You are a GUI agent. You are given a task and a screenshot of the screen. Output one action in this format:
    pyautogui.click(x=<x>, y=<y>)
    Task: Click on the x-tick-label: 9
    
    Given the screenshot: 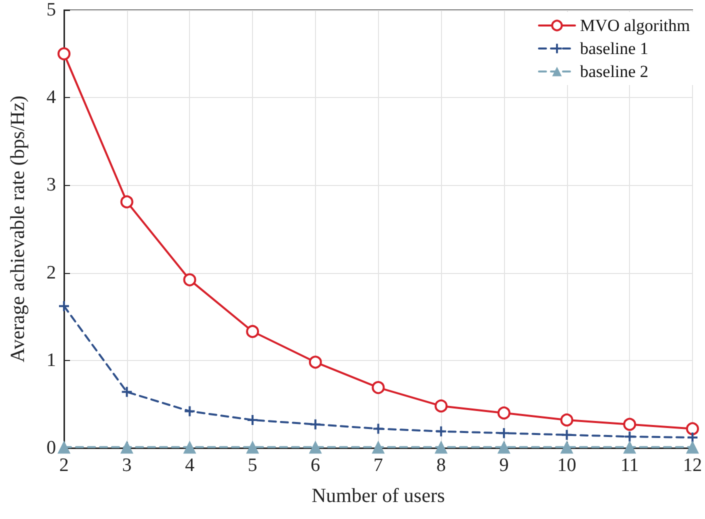 What is the action you would take?
    pyautogui.click(x=504, y=465)
    